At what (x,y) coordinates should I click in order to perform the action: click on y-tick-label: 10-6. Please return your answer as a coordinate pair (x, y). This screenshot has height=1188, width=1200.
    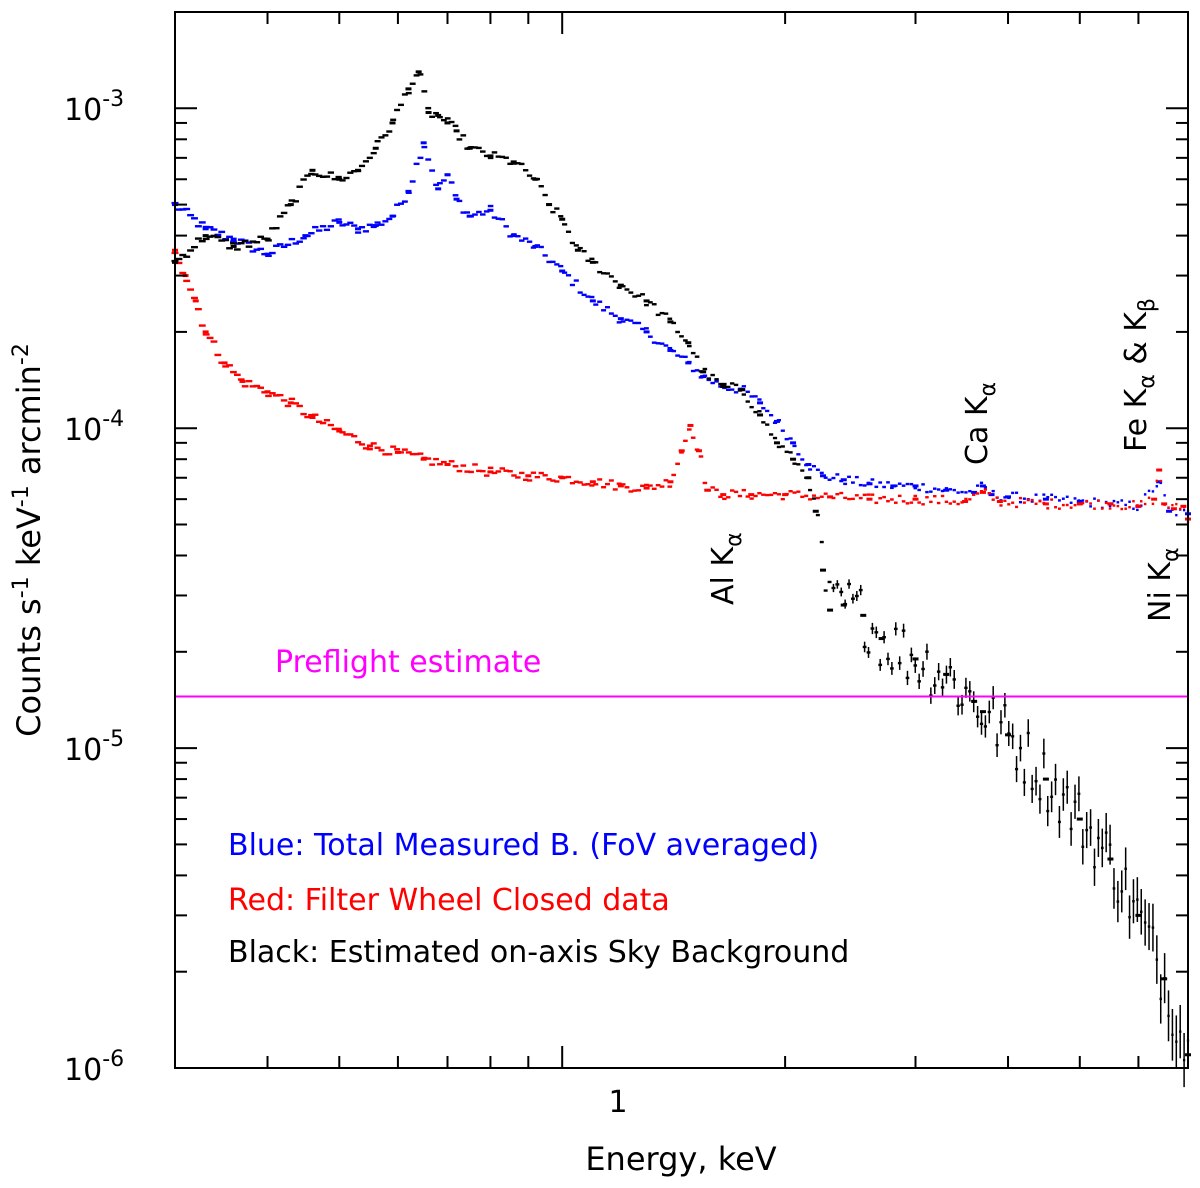
    Looking at the image, I should click on (94, 1067).